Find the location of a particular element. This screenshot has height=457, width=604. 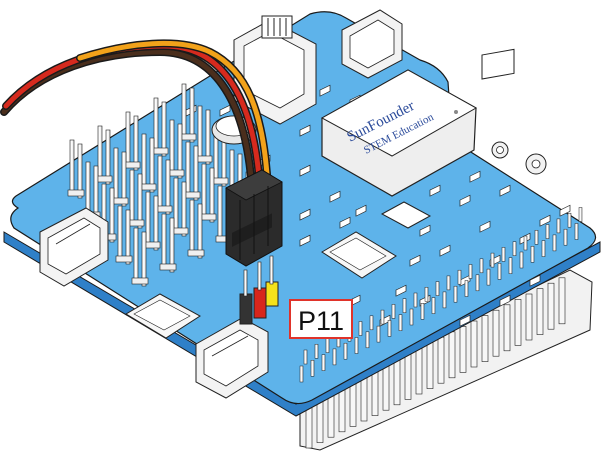

chip-center is located at coordinates (359, 255).